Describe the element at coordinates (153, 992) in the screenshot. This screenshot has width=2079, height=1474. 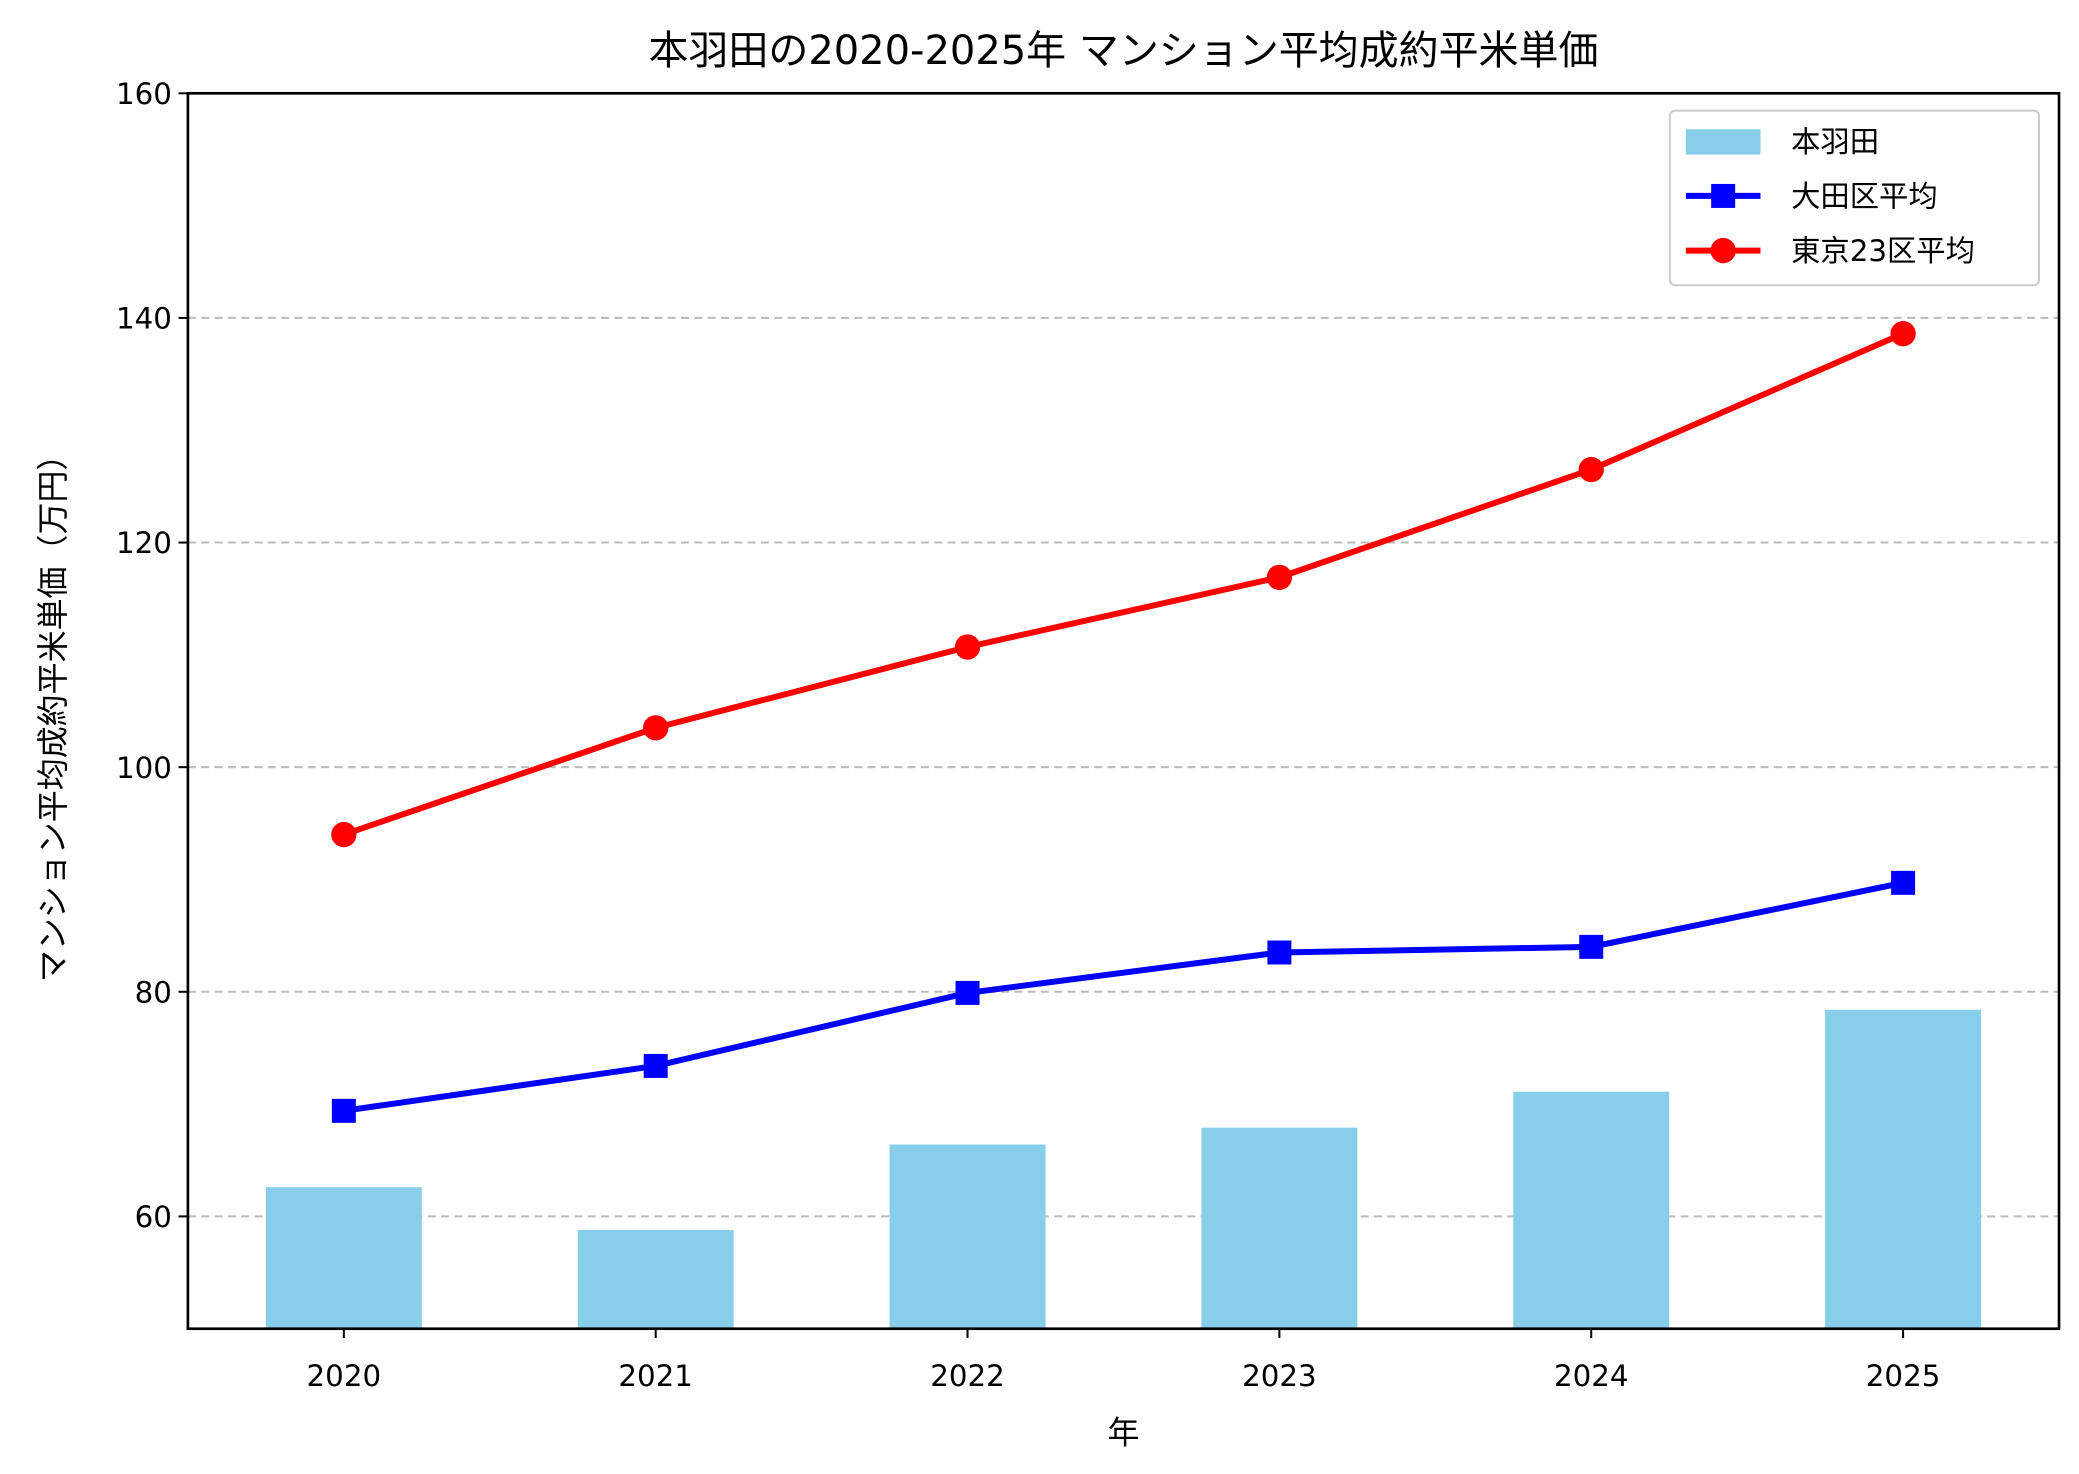
I see `y-tick-label: 80` at that location.